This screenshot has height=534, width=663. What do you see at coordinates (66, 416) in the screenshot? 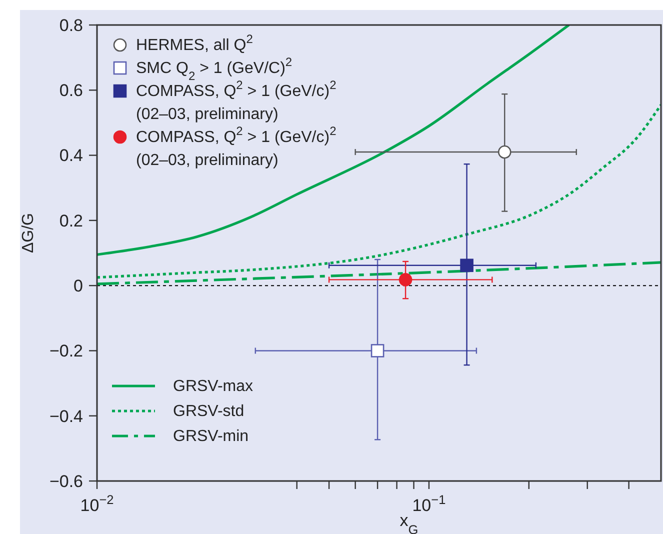
I see `y-tick-label: −0.4` at bounding box center [66, 416].